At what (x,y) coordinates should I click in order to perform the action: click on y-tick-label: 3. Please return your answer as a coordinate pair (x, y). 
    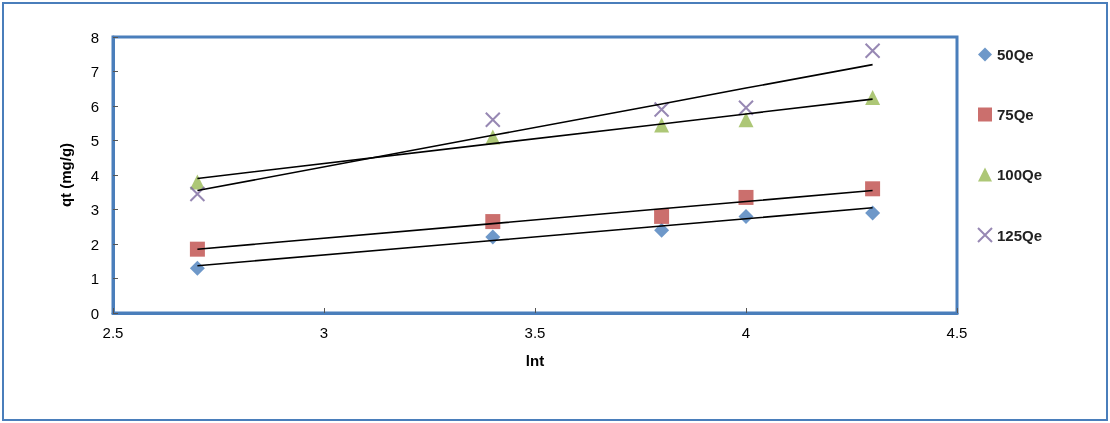
    Looking at the image, I should click on (94, 209).